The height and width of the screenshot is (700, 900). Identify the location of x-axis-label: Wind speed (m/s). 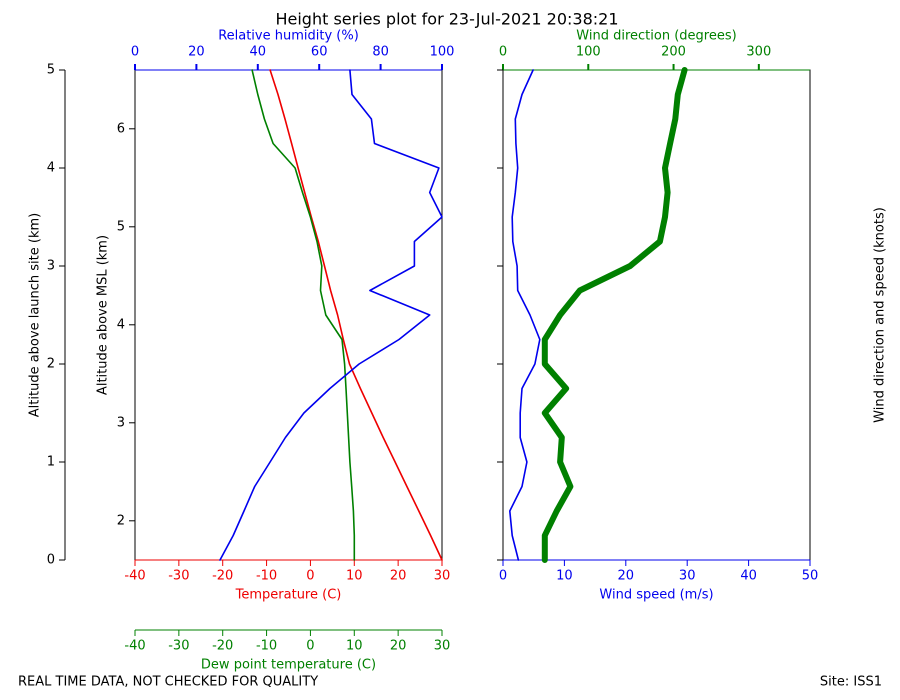
(656, 595).